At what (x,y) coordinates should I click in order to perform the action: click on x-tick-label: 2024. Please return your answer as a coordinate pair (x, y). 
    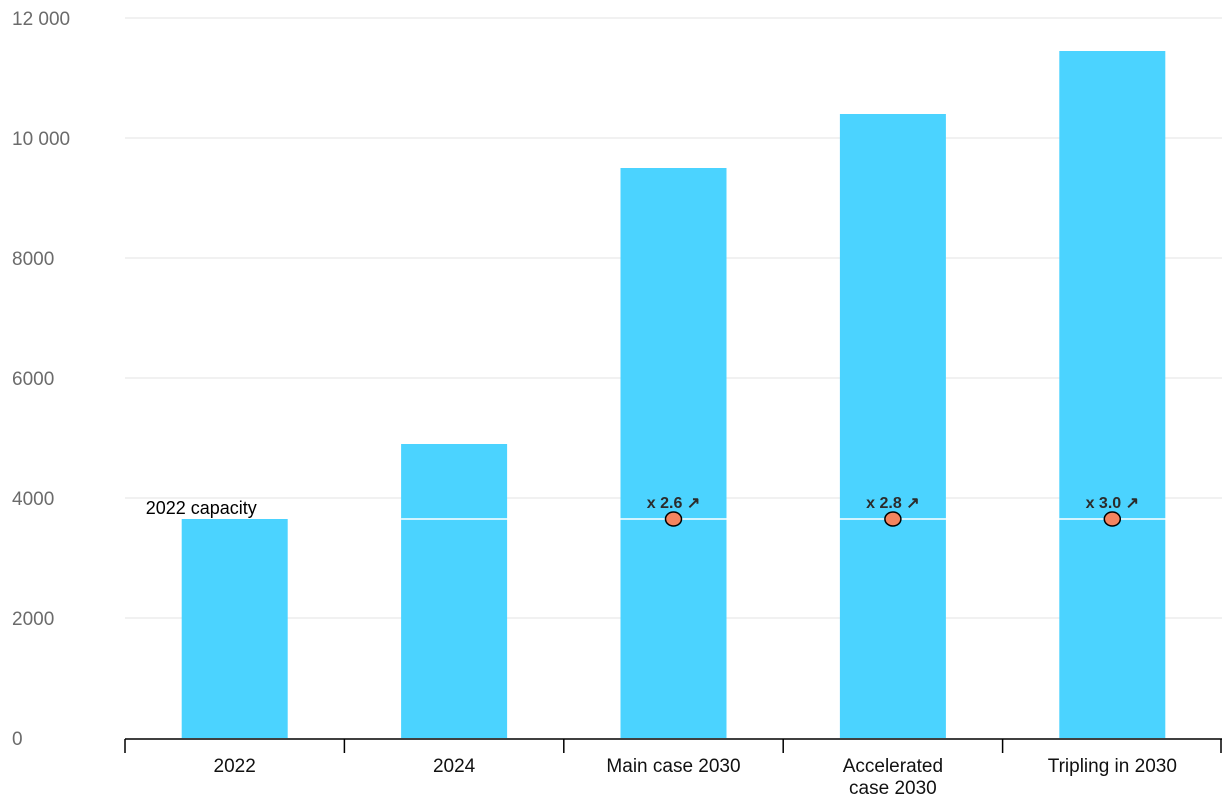
    Looking at the image, I should click on (454, 766).